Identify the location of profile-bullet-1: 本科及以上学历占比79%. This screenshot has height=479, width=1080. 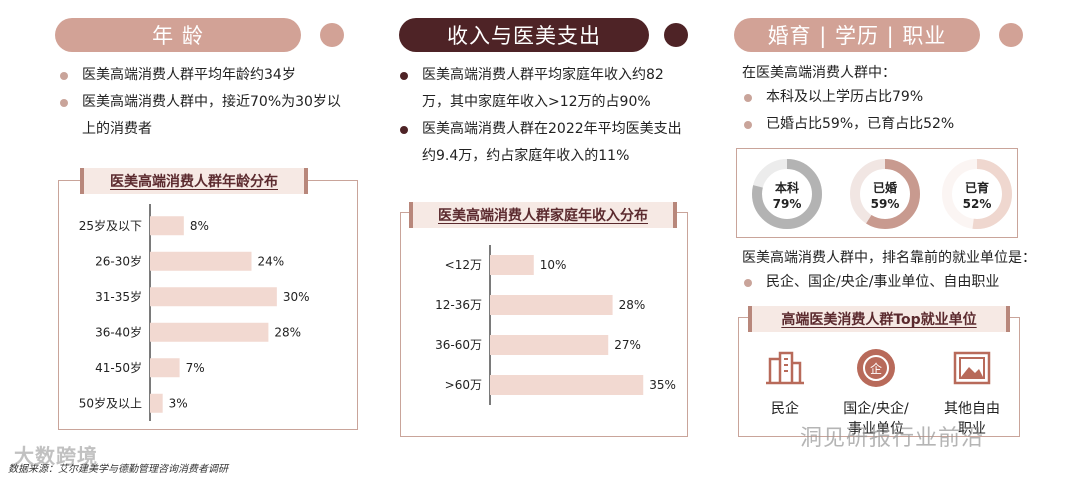
(892, 97).